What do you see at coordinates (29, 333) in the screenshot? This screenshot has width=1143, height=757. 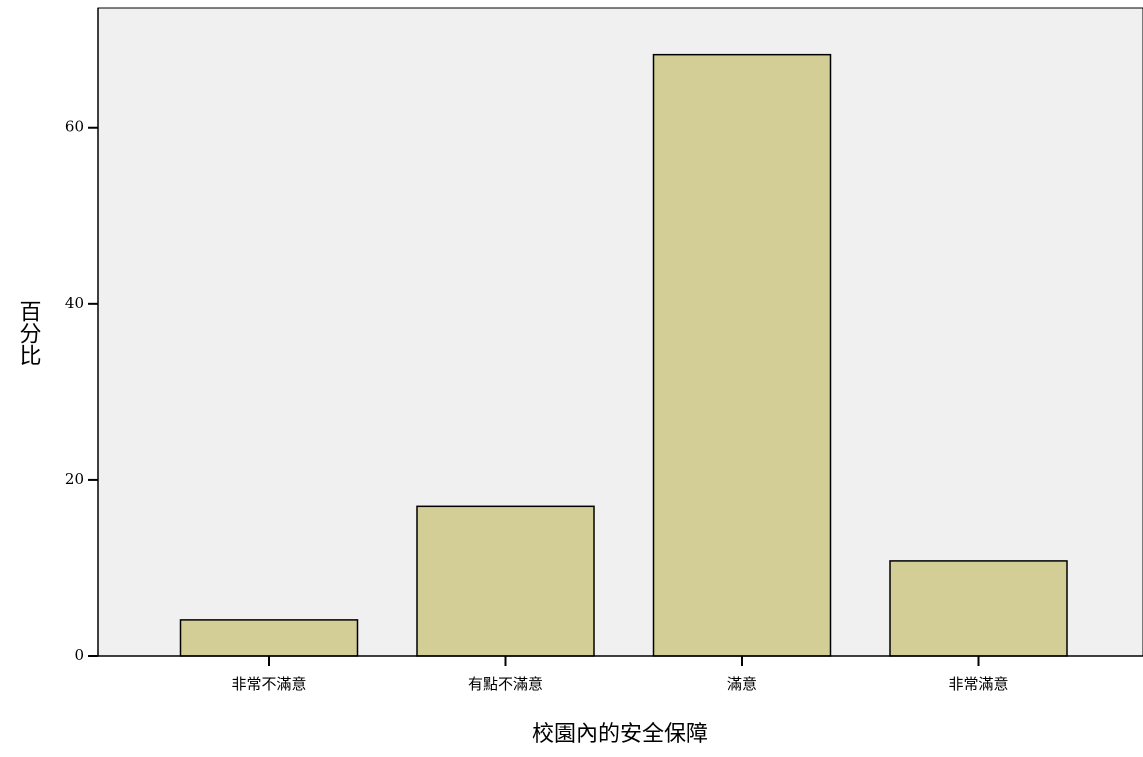 I see `y-axis-label: 百分比` at bounding box center [29, 333].